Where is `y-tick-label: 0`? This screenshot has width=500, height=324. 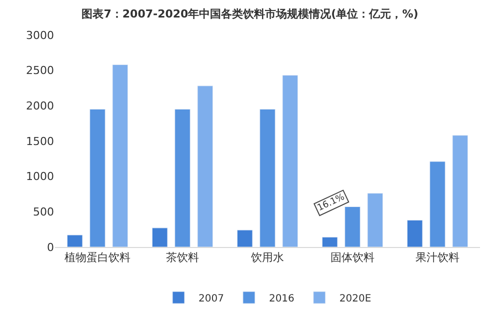 y-tick-label: 0 is located at coordinates (50, 247).